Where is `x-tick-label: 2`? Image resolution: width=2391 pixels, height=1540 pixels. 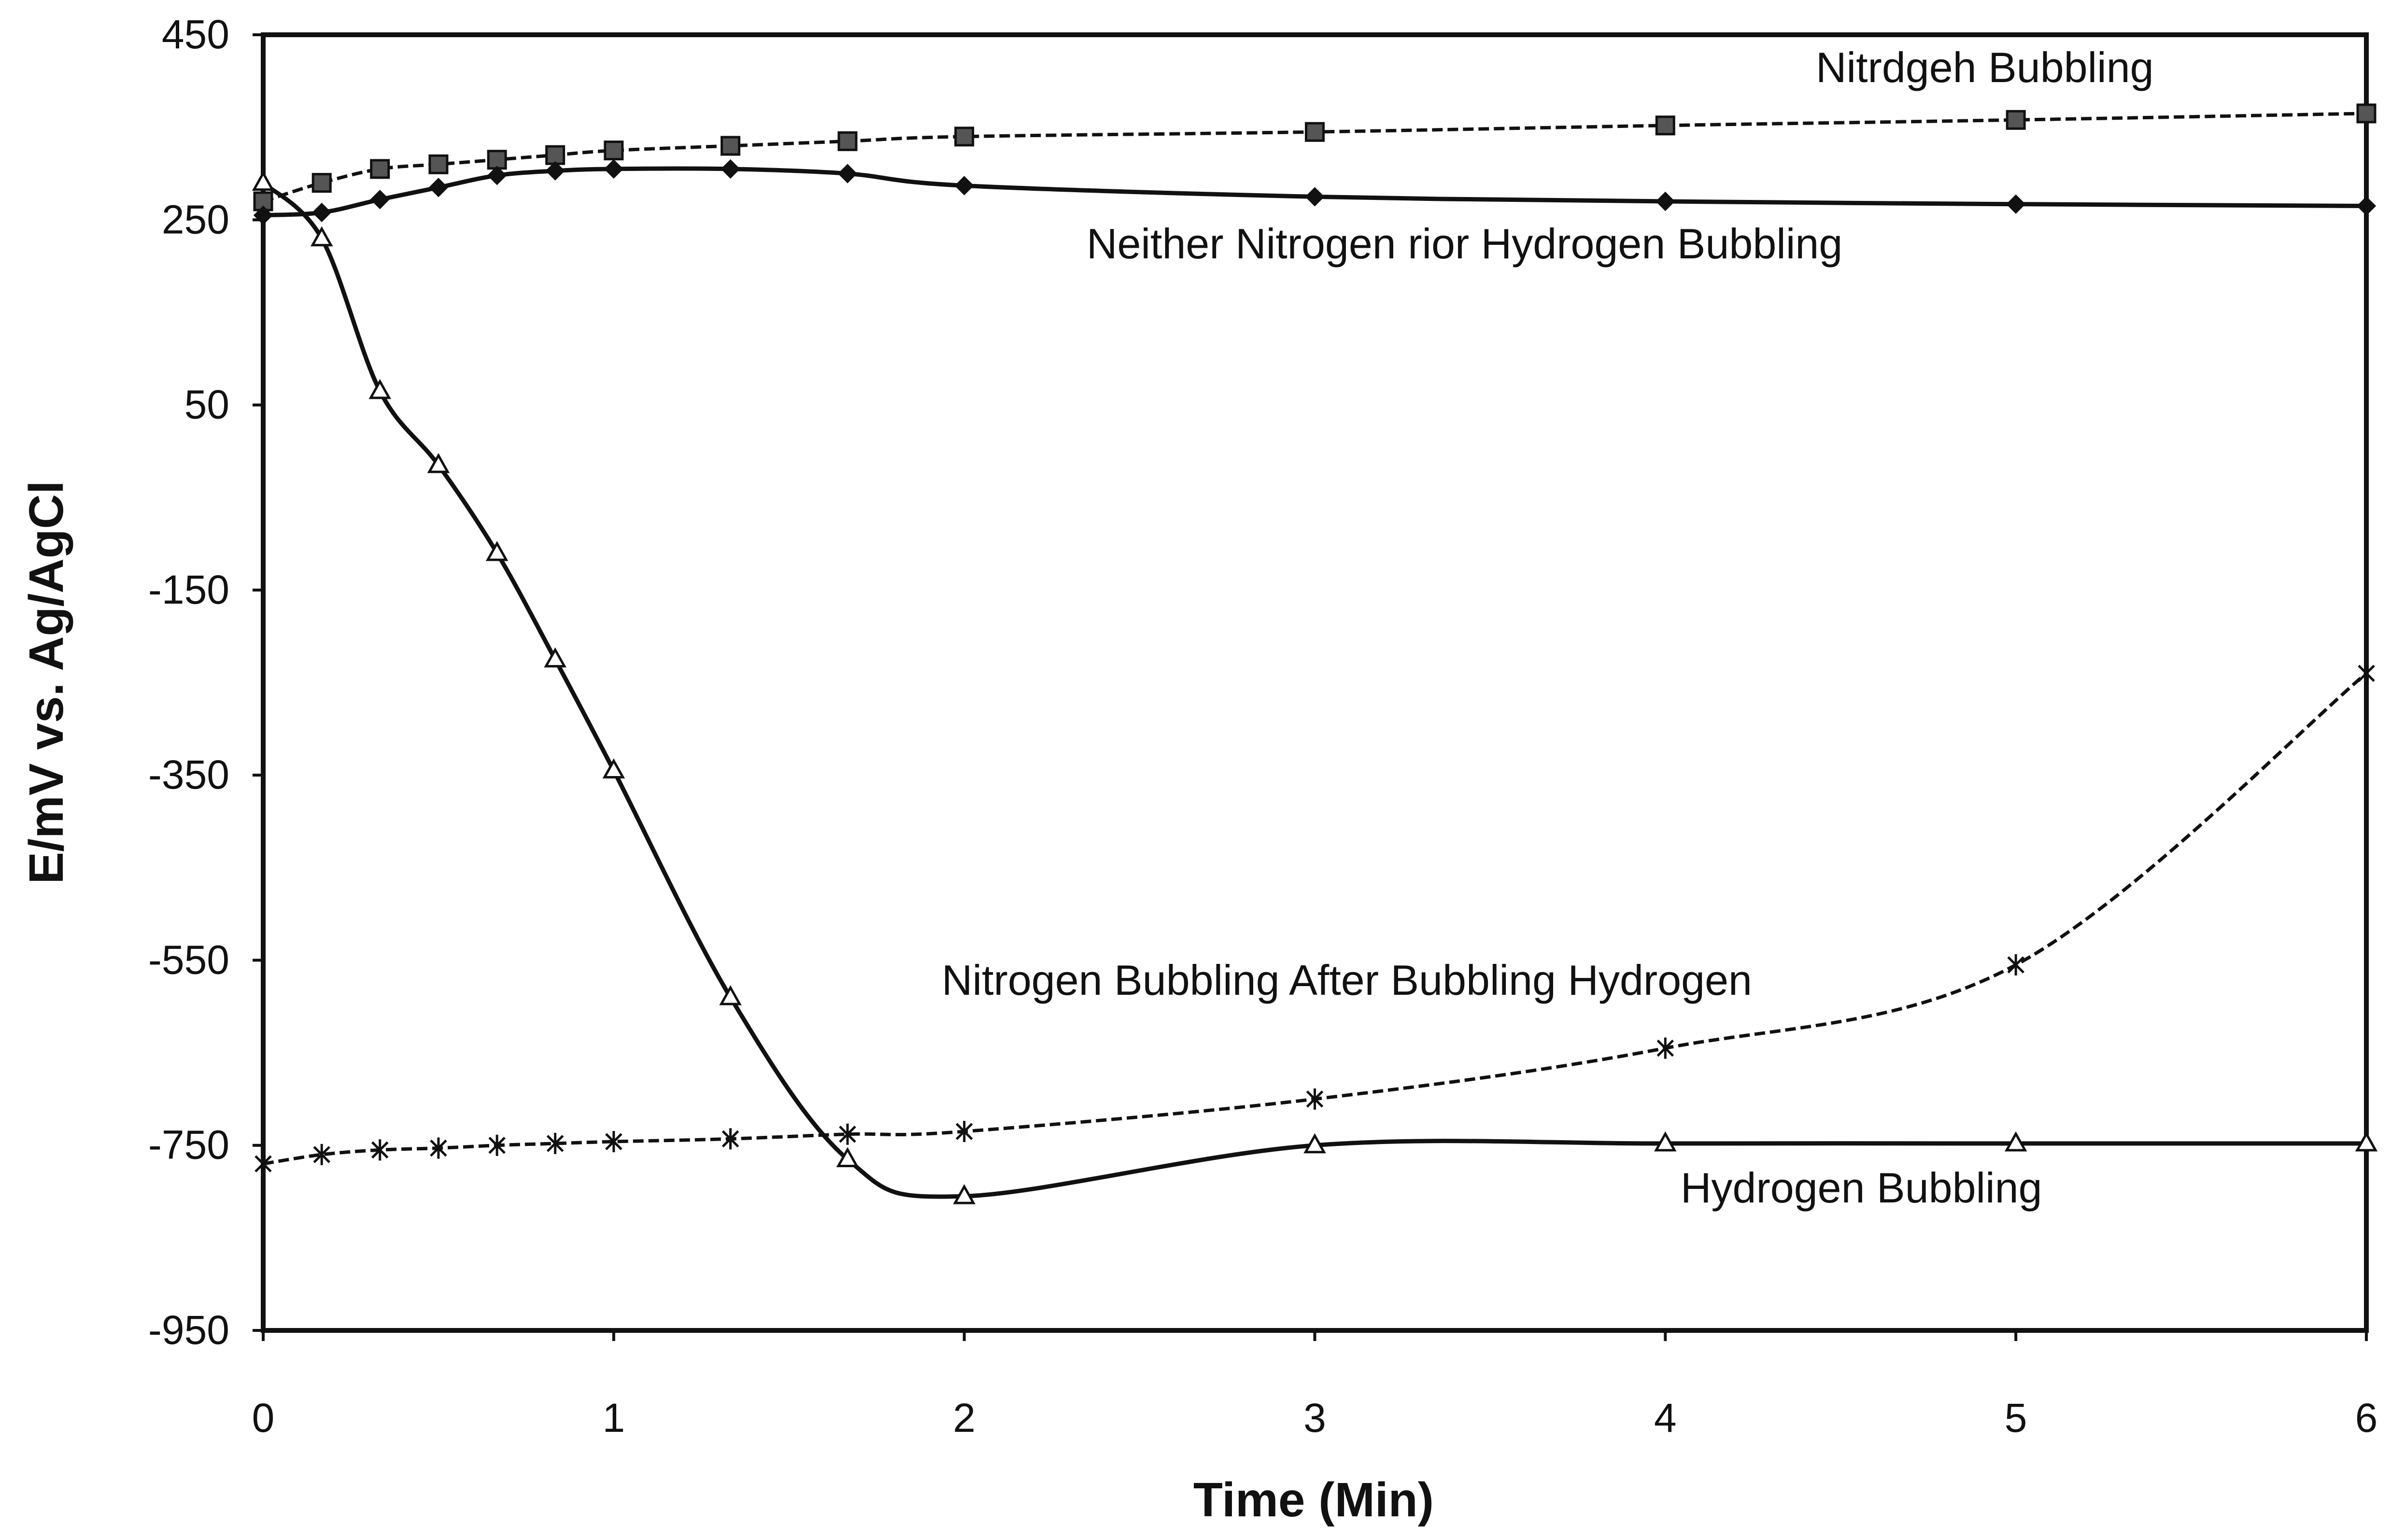 x-tick-label: 2 is located at coordinates (964, 1418).